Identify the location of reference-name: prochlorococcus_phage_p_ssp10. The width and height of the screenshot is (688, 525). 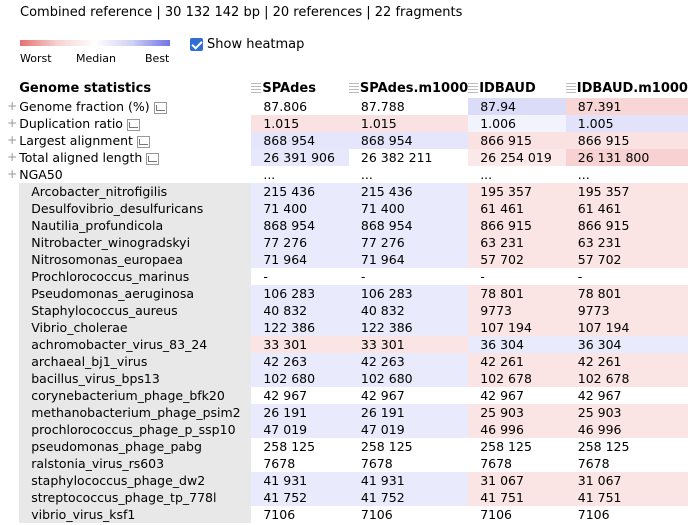
(135, 429).